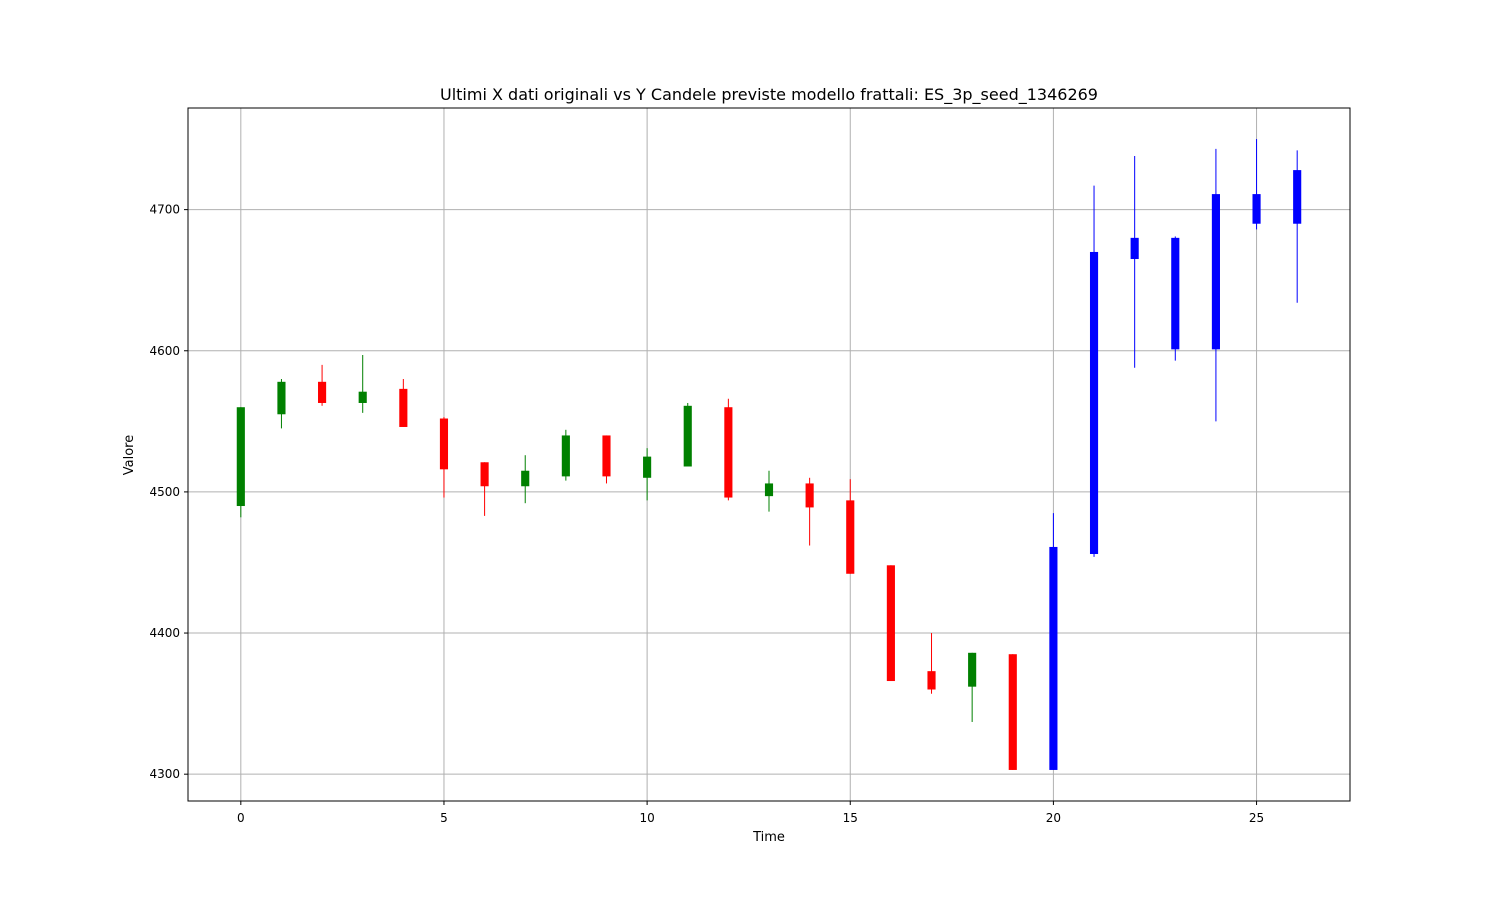 This screenshot has height=900, width=1500. I want to click on y-tick-label: 4600, so click(164, 351).